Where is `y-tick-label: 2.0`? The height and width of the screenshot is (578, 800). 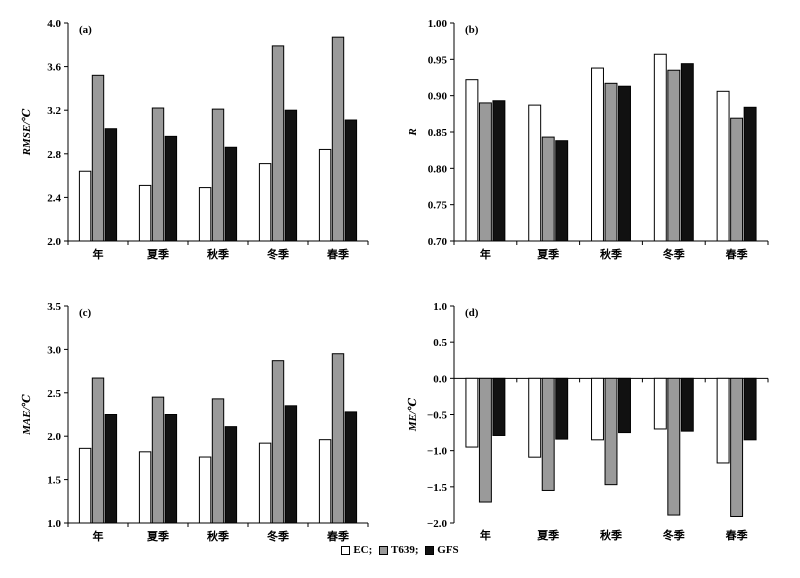
y-tick-label: 2.0 is located at coordinates (54, 437).